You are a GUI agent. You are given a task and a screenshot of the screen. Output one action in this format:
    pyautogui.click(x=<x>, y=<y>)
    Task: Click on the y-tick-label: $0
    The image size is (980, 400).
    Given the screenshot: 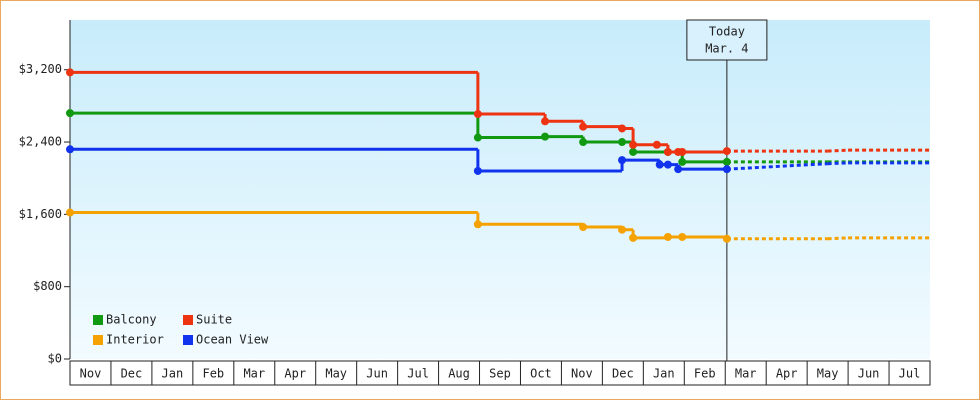 What is the action you would take?
    pyautogui.click(x=55, y=359)
    